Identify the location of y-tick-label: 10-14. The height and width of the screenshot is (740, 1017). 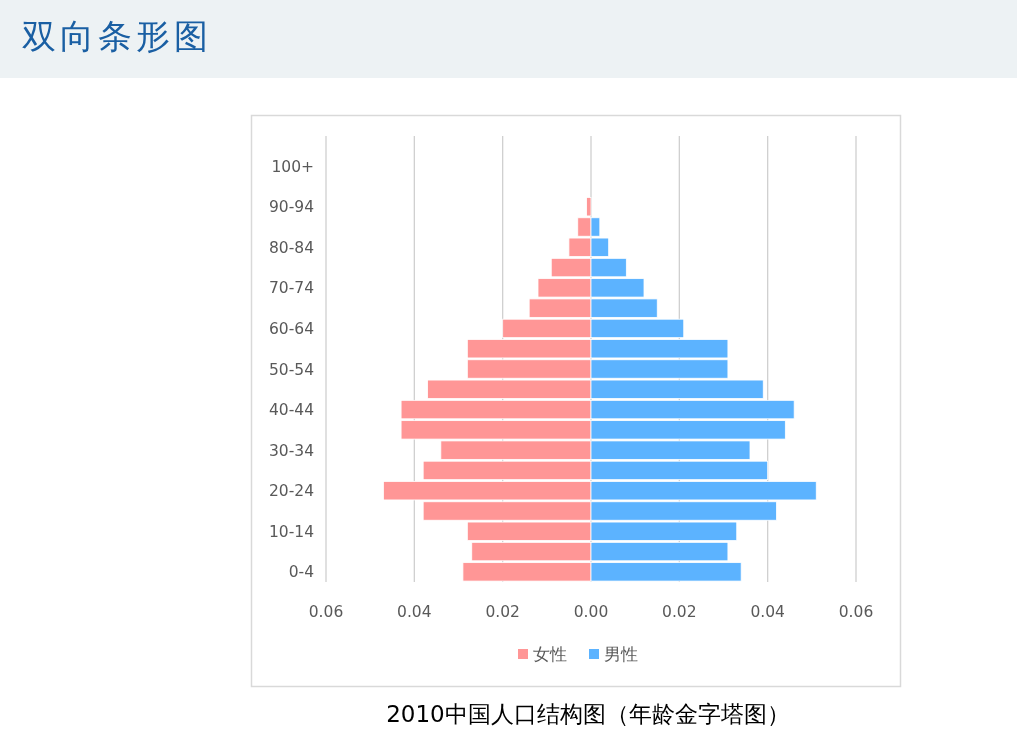
(291, 531).